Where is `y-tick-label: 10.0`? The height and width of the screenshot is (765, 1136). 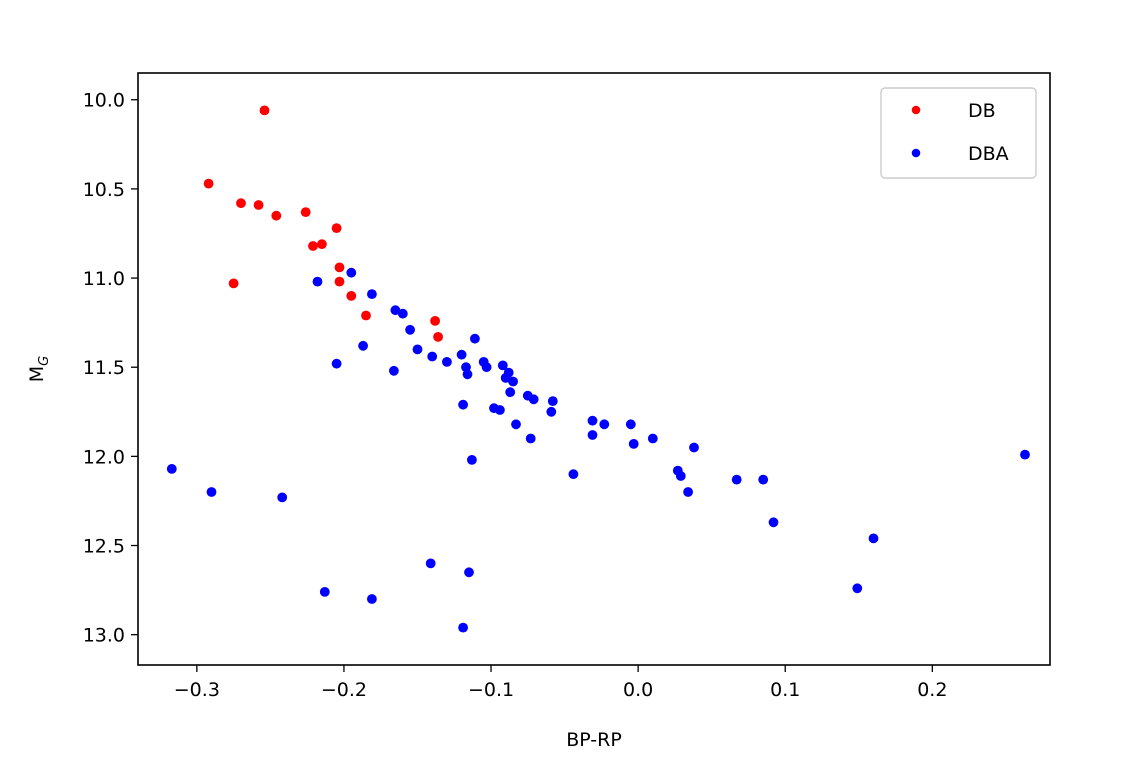
y-tick-label: 10.0 is located at coordinates (104, 101).